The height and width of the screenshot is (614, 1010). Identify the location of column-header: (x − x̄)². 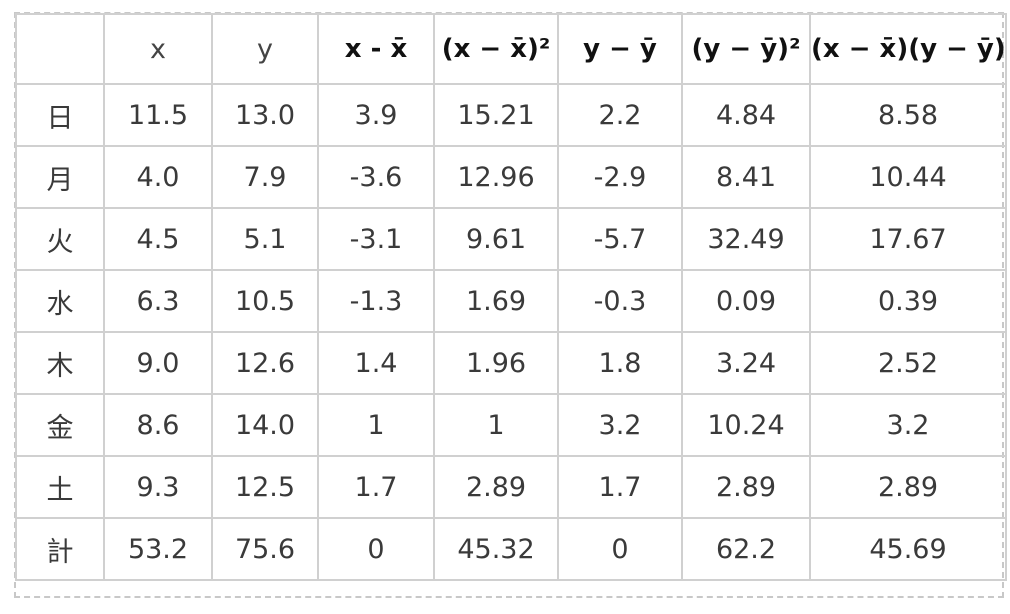
(496, 49).